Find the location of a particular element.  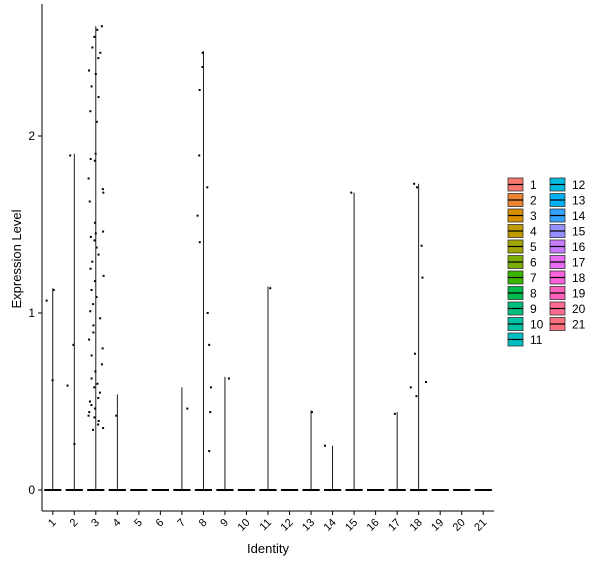

legend-label: 11 is located at coordinates (536, 340).